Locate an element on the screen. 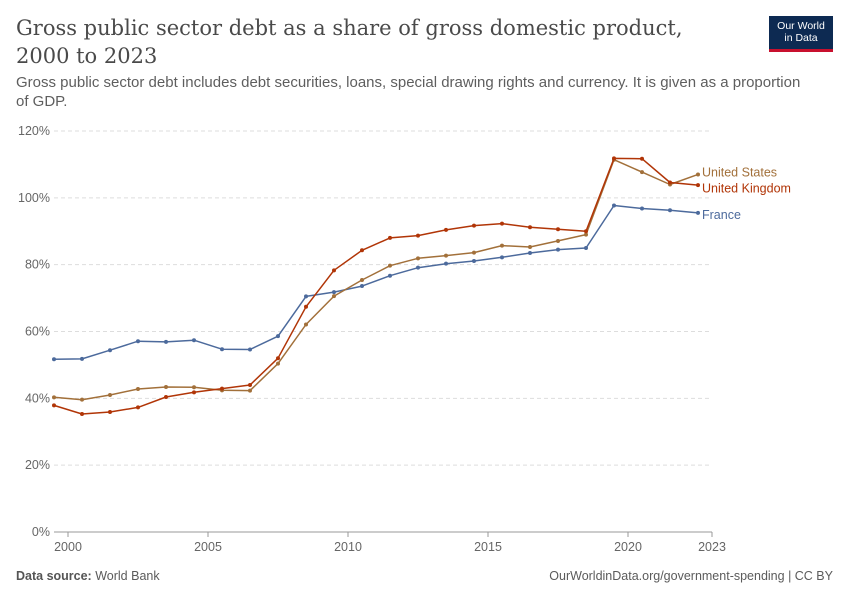 Image resolution: width=850 pixels, height=600 pixels. x-tick-label: 2005 is located at coordinates (208, 547).